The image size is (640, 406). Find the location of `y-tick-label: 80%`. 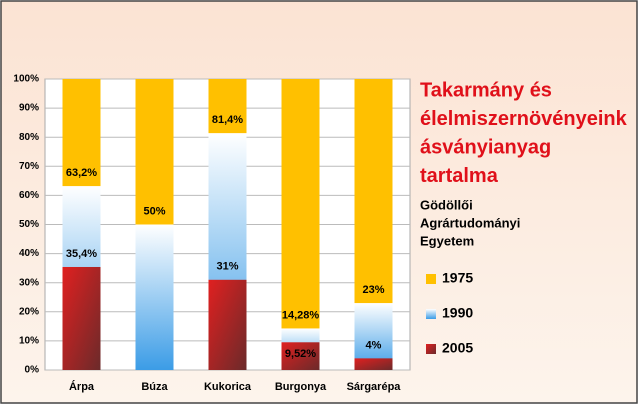

y-tick-label: 80% is located at coordinates (29, 137).